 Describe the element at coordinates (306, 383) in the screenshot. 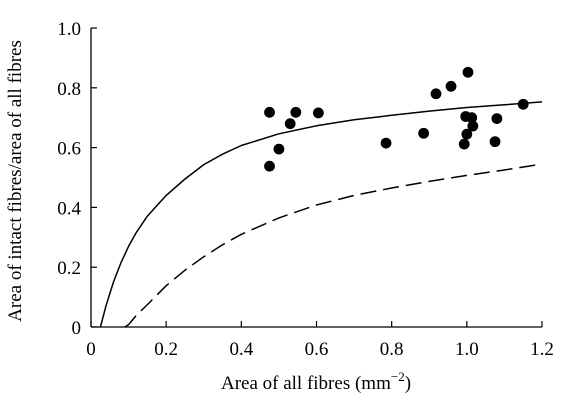

I see `x-axis-title-text: Area of all fibres (mm` at that location.